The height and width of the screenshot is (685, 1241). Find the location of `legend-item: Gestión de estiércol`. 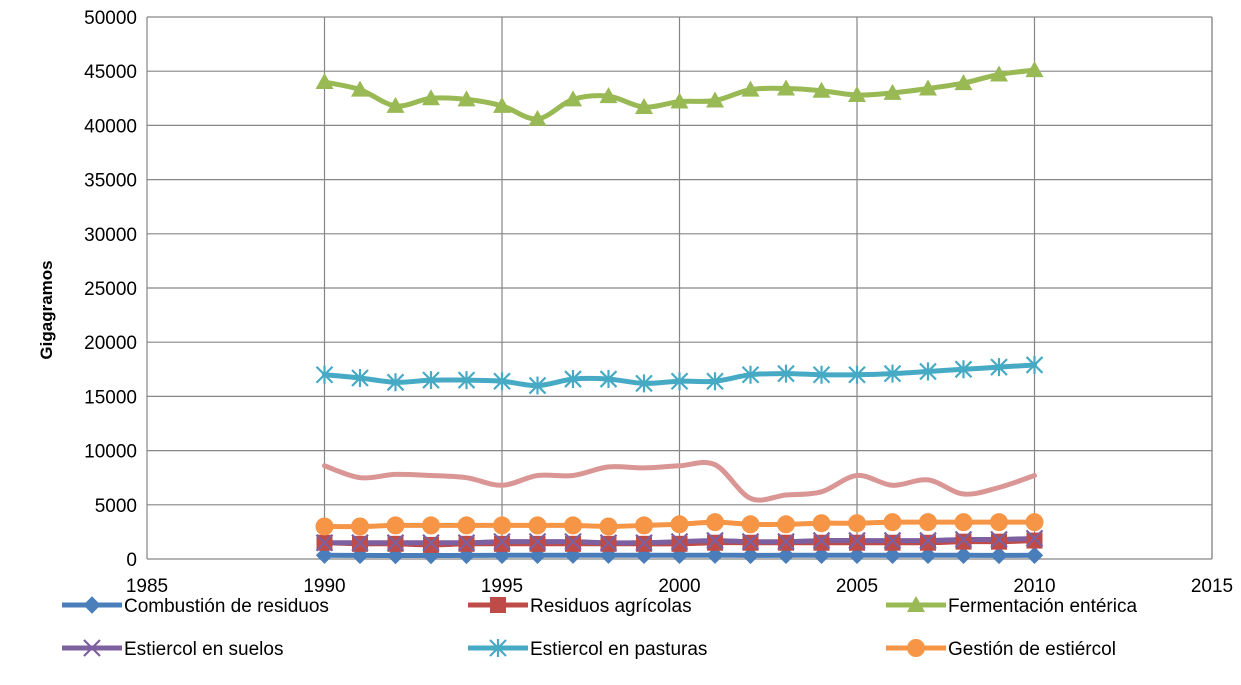

legend-item: Gestión de estiércol is located at coordinates (1001, 649).